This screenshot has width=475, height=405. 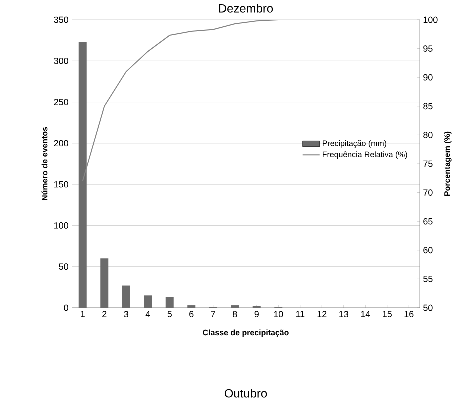 I want to click on y-tick-label: 200, so click(x=61, y=143).